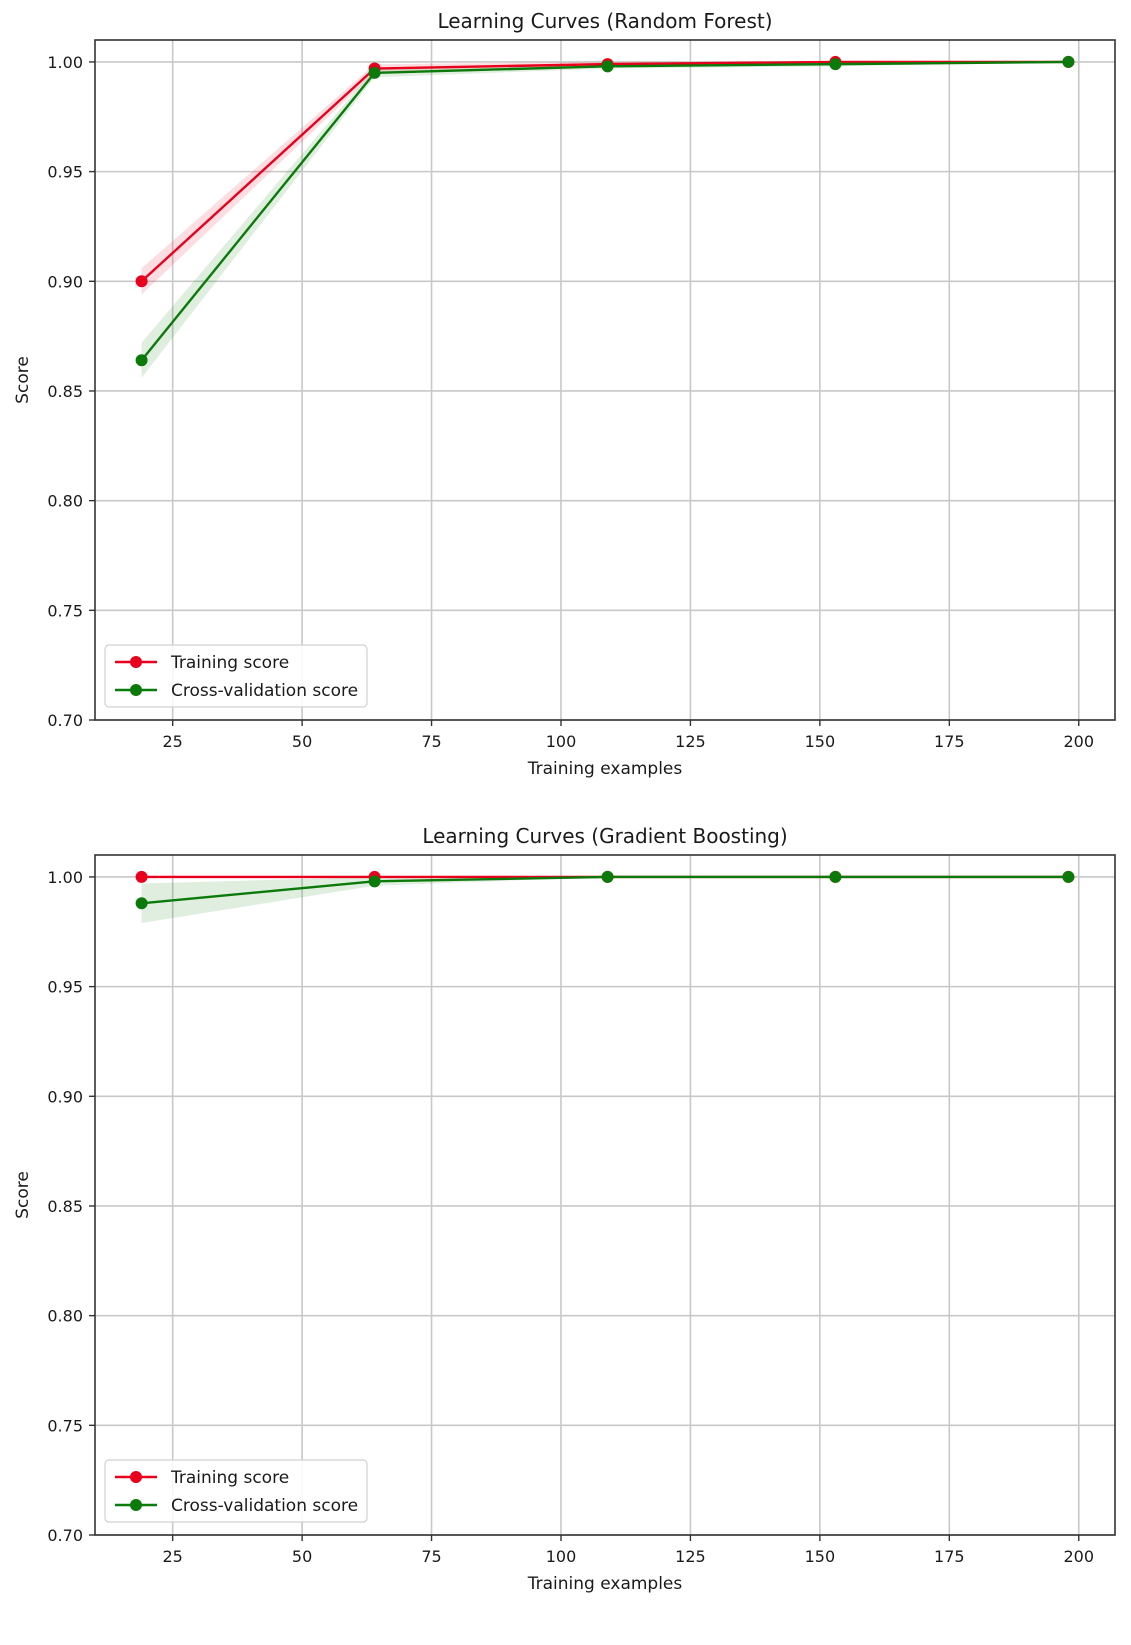 The image size is (1131, 1645). I want to click on chart-title: Learning Curves (Random Forest), so click(604, 21).